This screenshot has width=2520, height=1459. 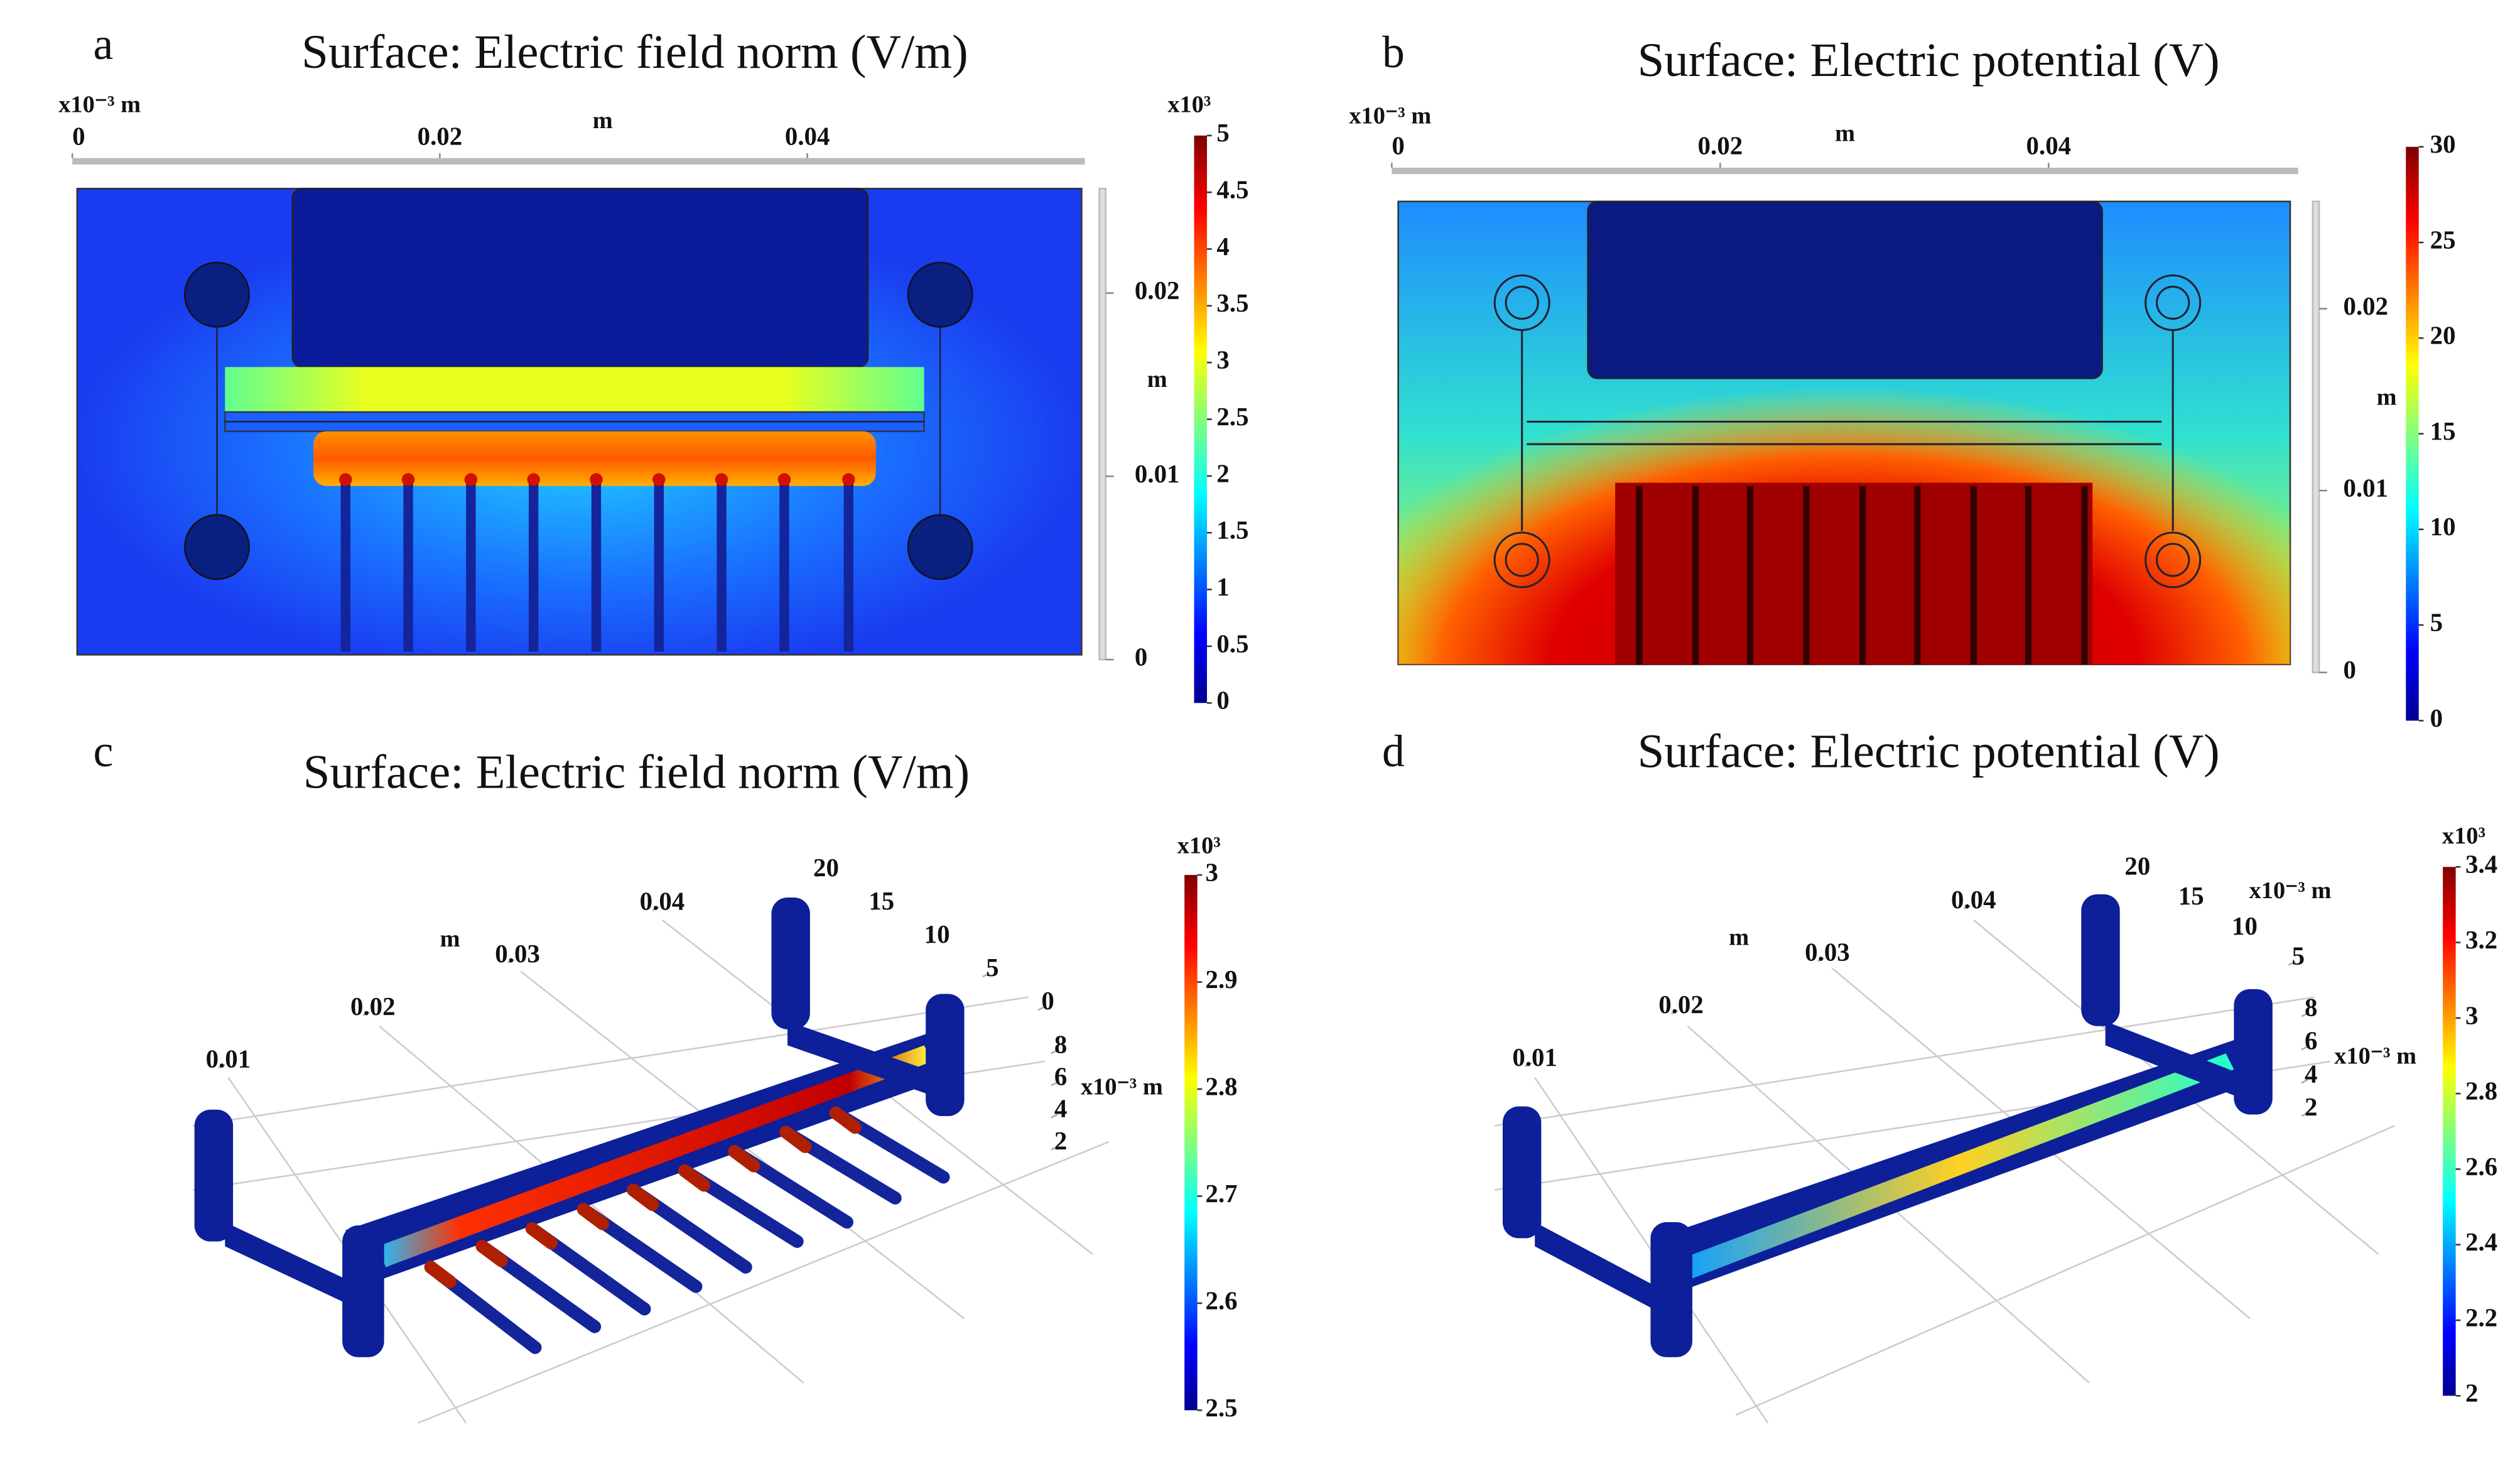 What do you see at coordinates (2443, 431) in the screenshot?
I see `colorbar-tick-label: 15` at bounding box center [2443, 431].